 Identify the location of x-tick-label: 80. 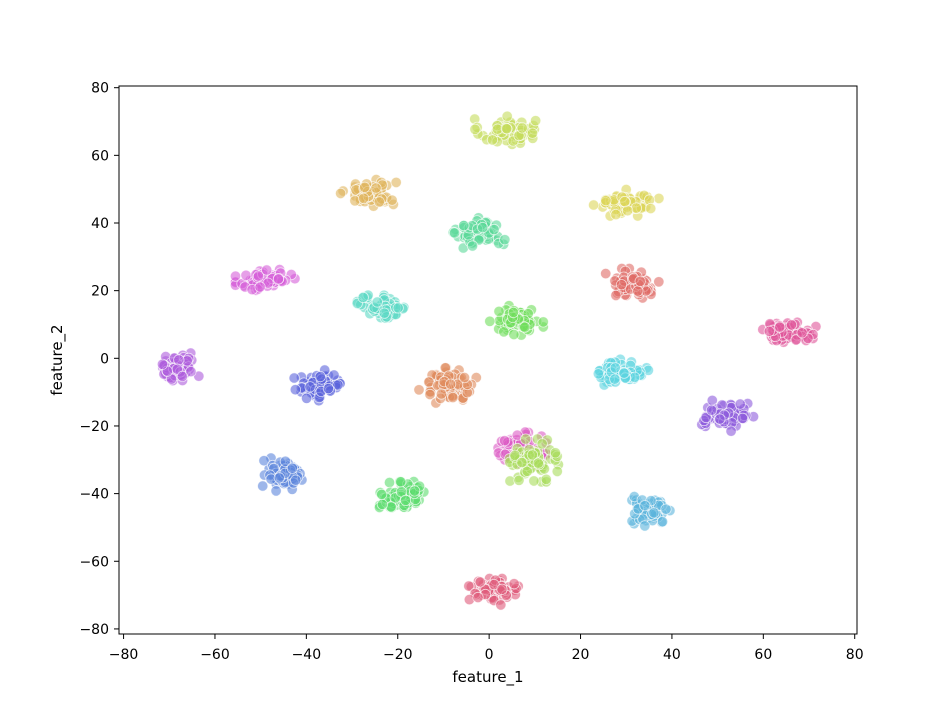
(855, 655).